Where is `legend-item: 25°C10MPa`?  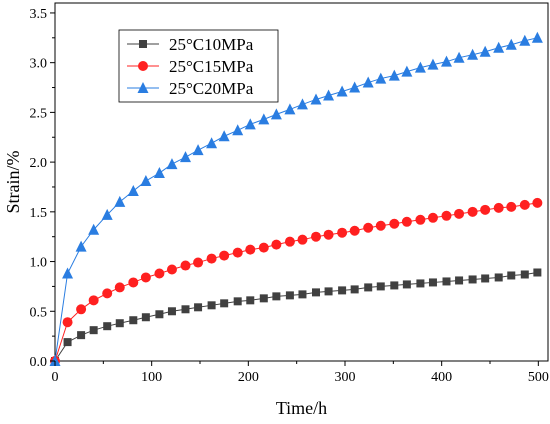
legend-item: 25°C10MPa is located at coordinates (190, 44).